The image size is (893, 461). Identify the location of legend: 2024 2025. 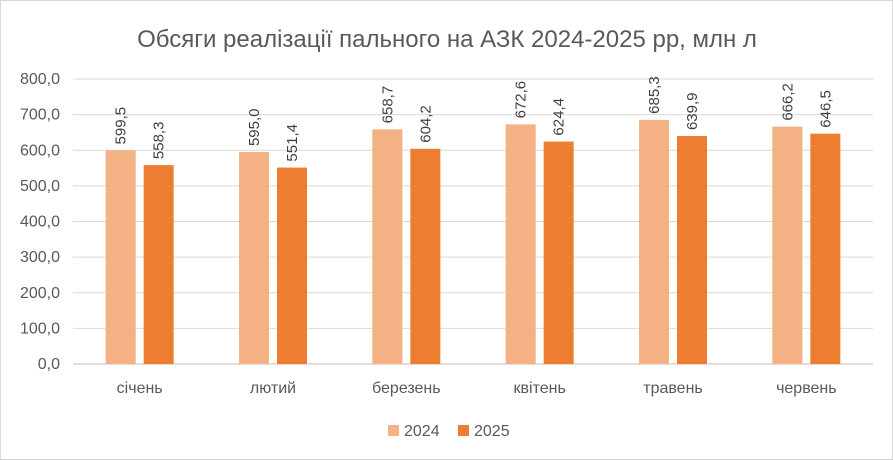
(449, 431).